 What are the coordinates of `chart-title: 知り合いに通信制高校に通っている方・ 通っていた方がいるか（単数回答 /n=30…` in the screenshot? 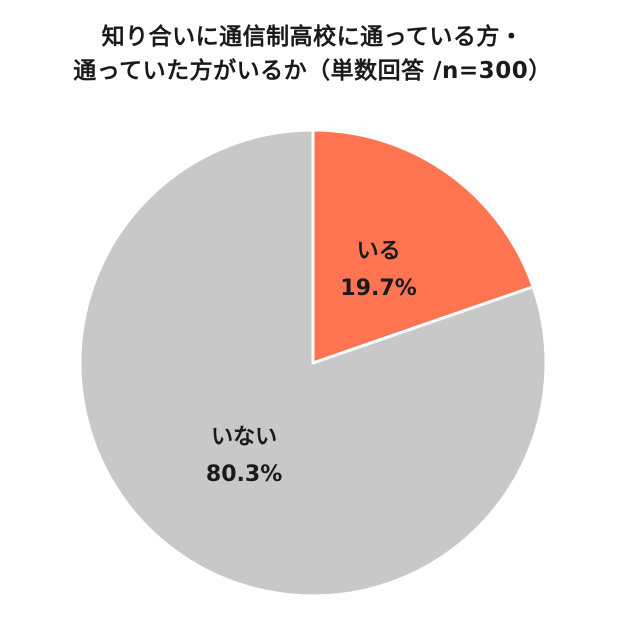 It's located at (312, 54).